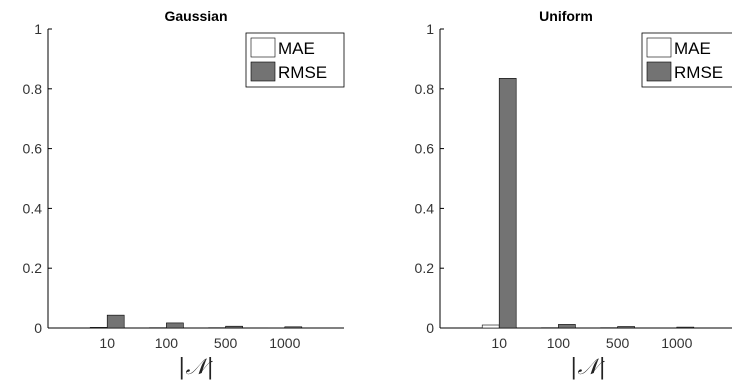 The width and height of the screenshot is (732, 381). I want to click on chart-title: Uniform, so click(566, 16).